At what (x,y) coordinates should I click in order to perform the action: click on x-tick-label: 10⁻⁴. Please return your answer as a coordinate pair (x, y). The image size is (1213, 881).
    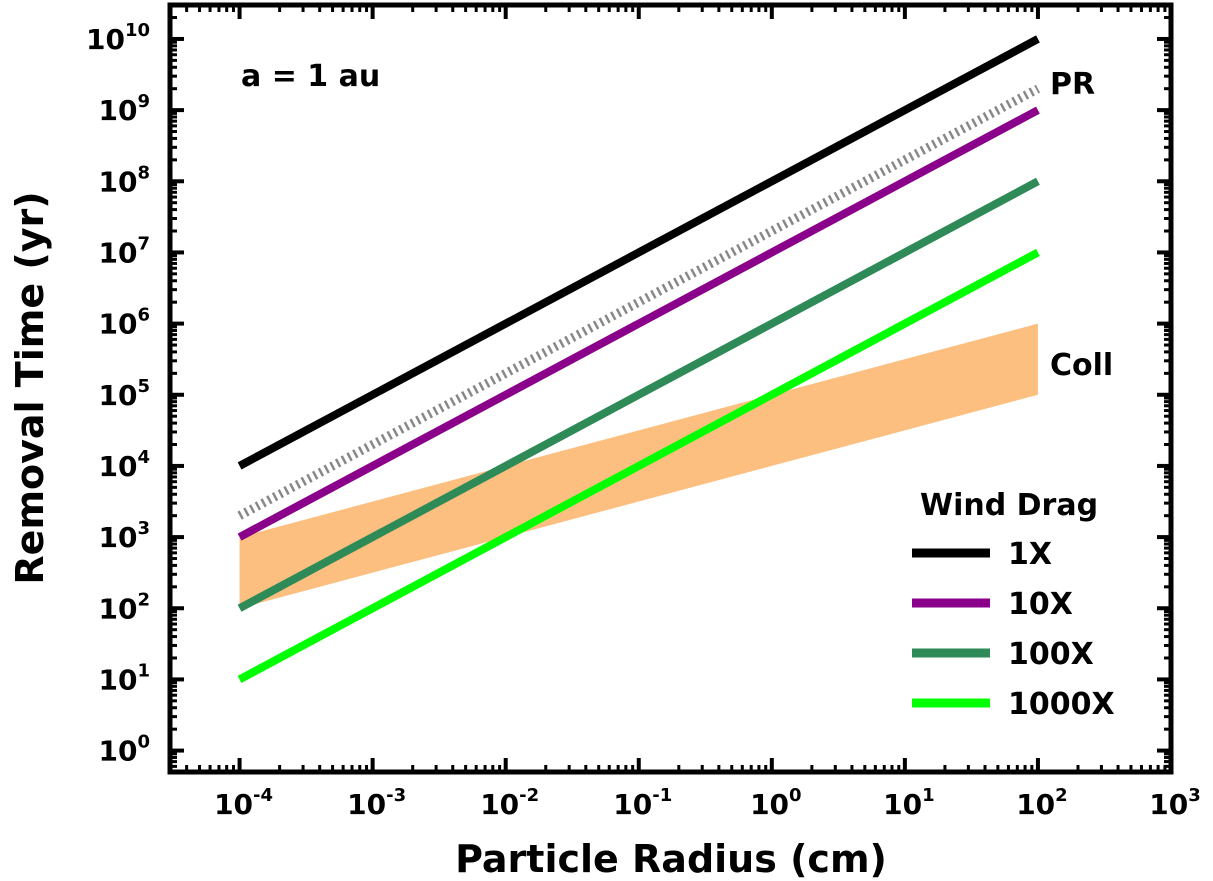
    Looking at the image, I should click on (243, 803).